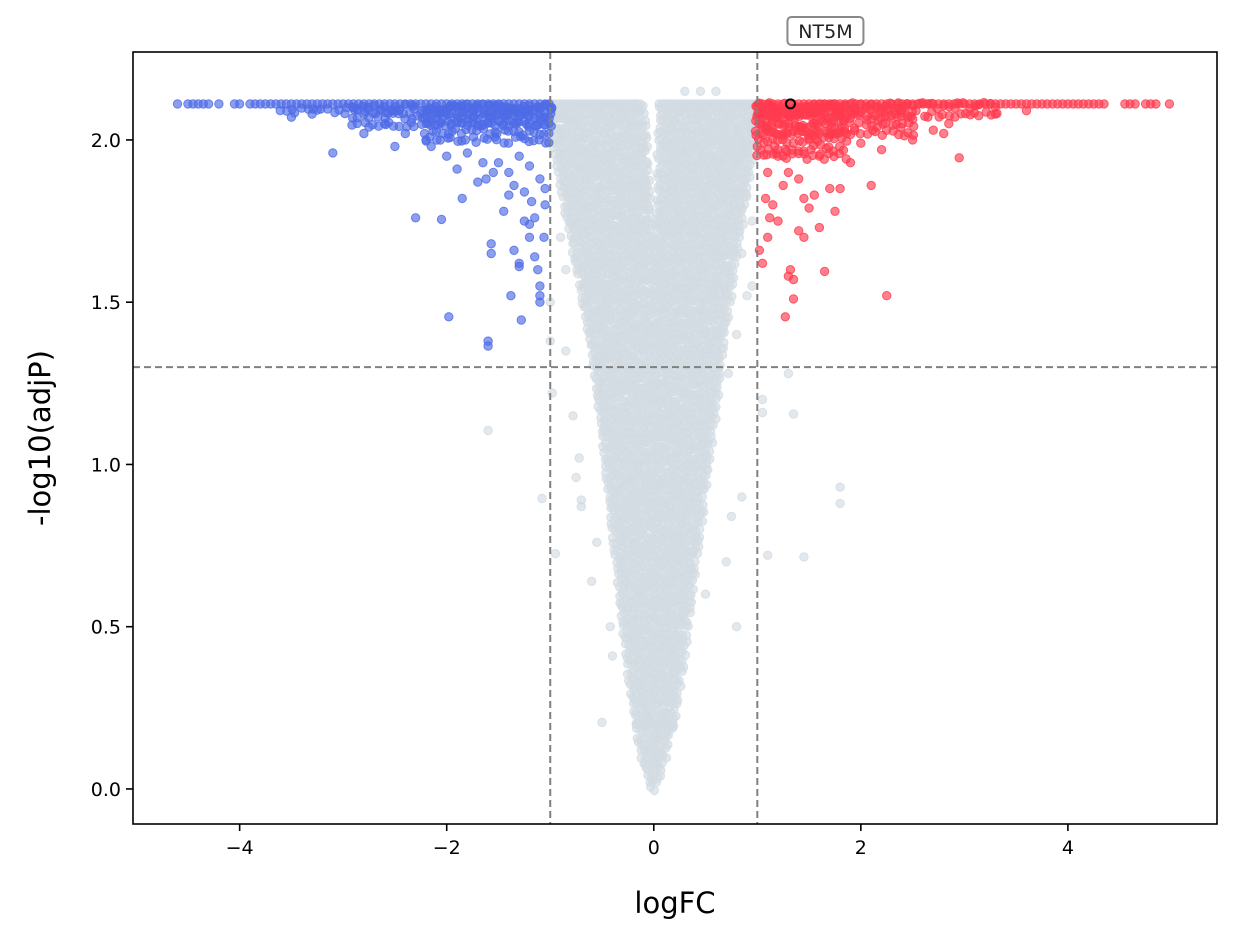 Image resolution: width=1237 pixels, height=941 pixels. Describe the element at coordinates (106, 465) in the screenshot. I see `y-tick-label: 1.0` at that location.